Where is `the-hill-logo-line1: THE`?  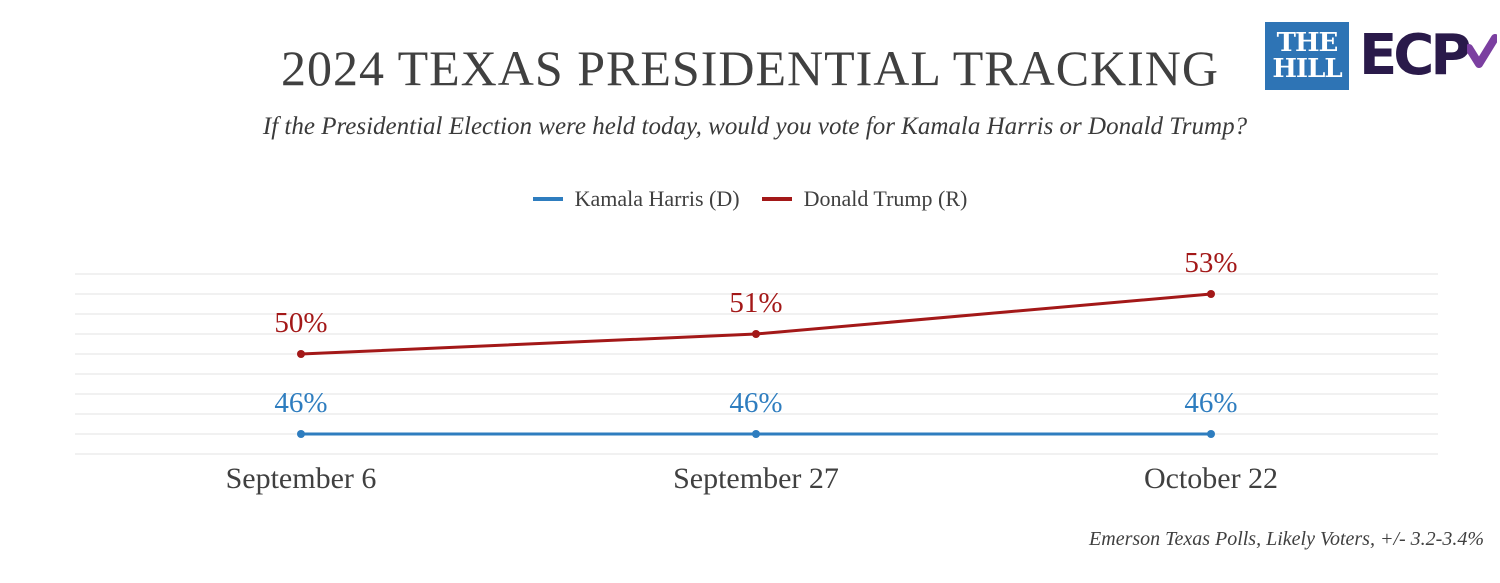 the-hill-logo-line1: THE is located at coordinates (1307, 43).